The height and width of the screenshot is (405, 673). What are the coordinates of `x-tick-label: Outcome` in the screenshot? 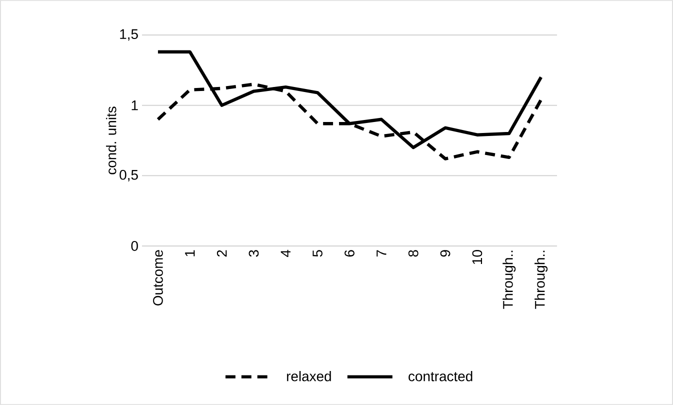 It's located at (158, 278).